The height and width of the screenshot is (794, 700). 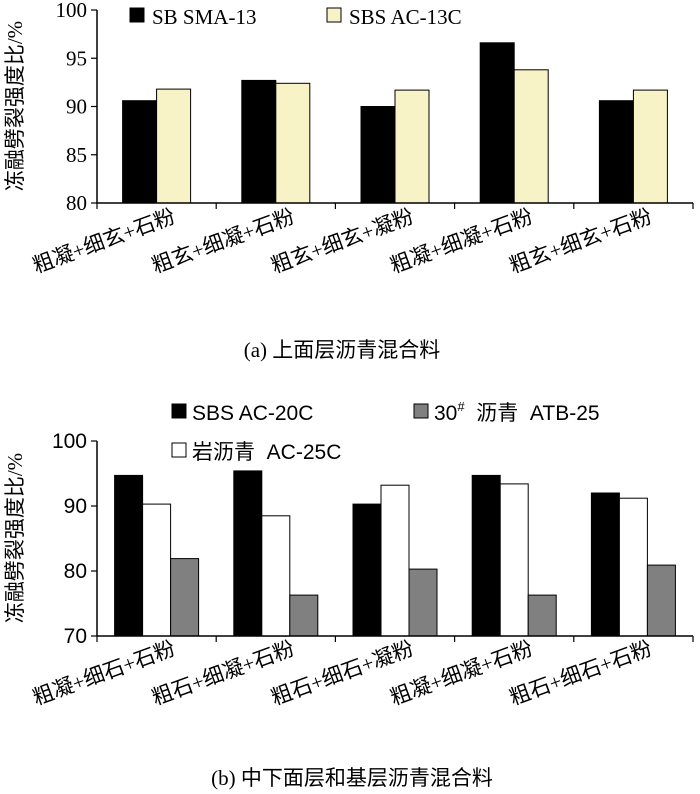 I want to click on b-bar-s0-c0, so click(x=129, y=555).